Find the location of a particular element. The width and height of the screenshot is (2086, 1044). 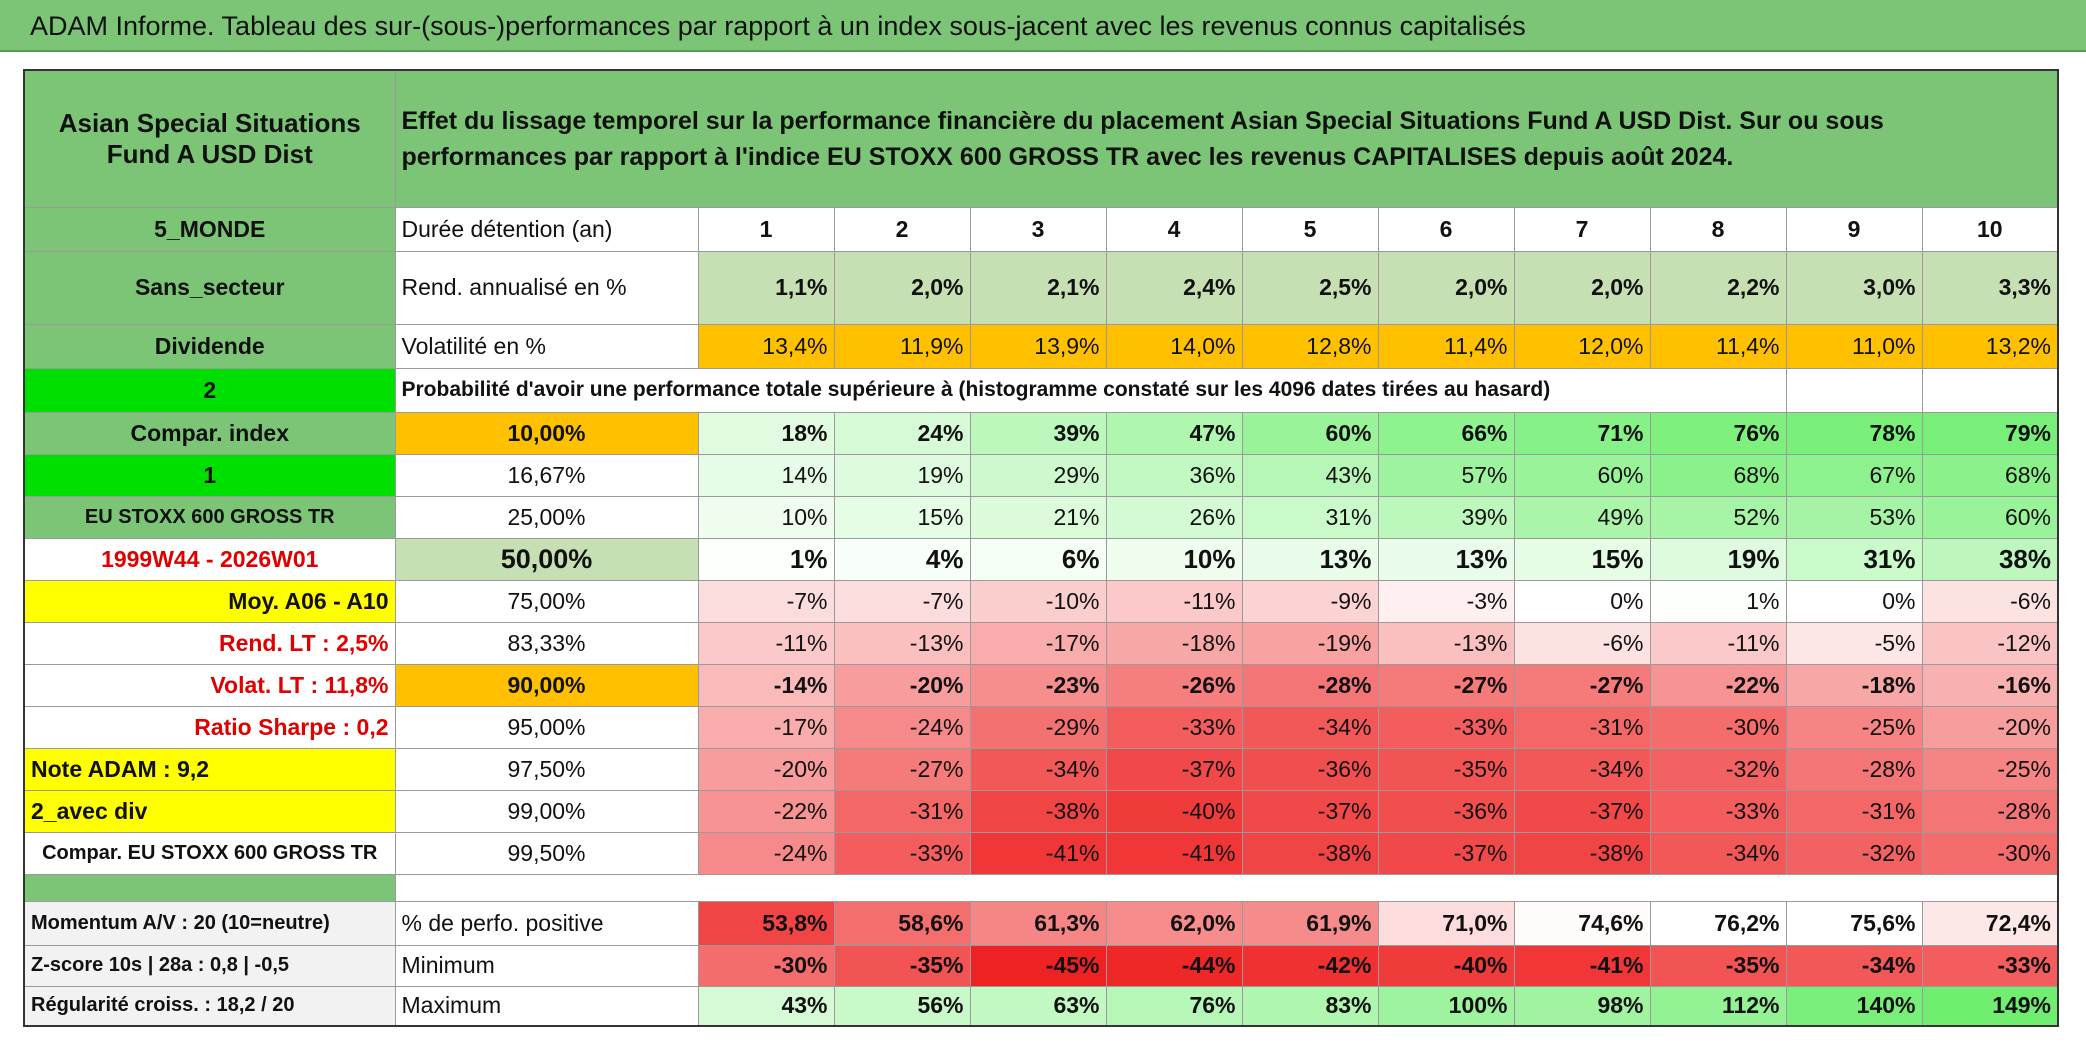

value-cell: 53% is located at coordinates (1854, 517).